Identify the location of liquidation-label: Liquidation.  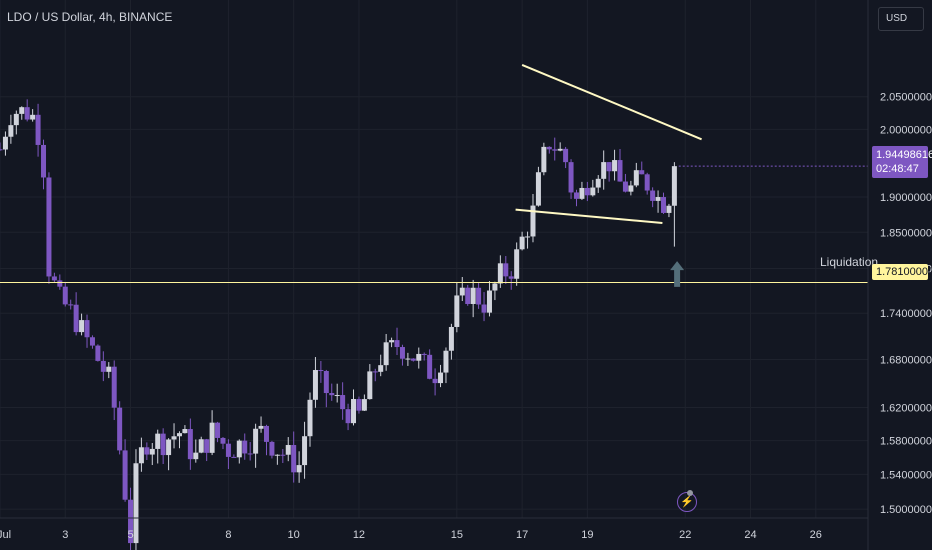
(849, 262).